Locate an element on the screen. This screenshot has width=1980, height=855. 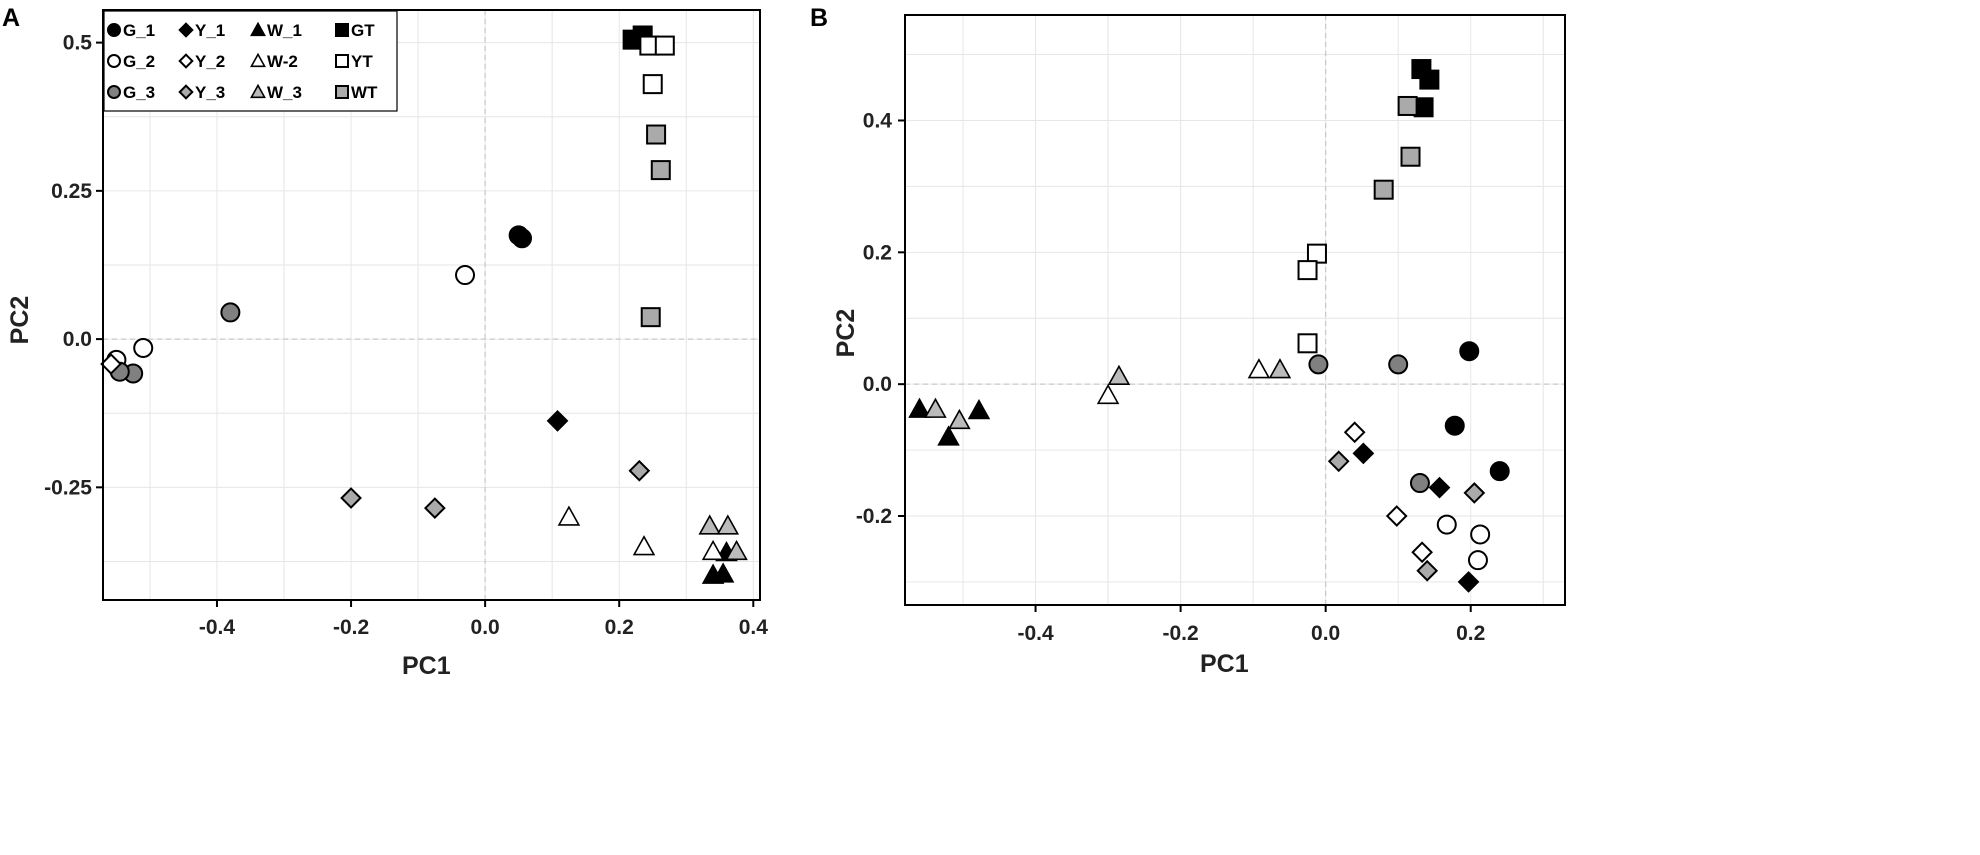
legend-label: W_3 is located at coordinates (284, 92).